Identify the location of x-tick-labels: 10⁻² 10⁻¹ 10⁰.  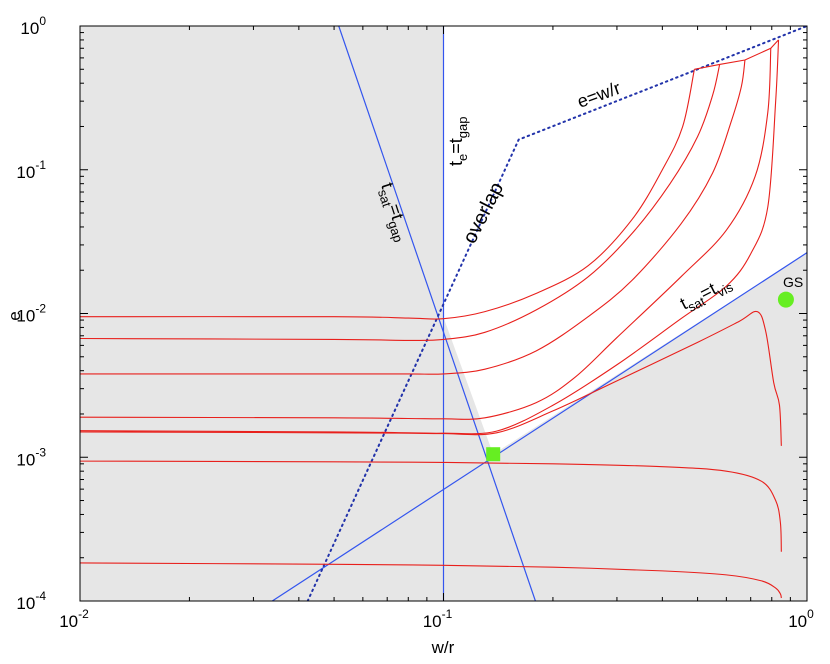
(436, 619).